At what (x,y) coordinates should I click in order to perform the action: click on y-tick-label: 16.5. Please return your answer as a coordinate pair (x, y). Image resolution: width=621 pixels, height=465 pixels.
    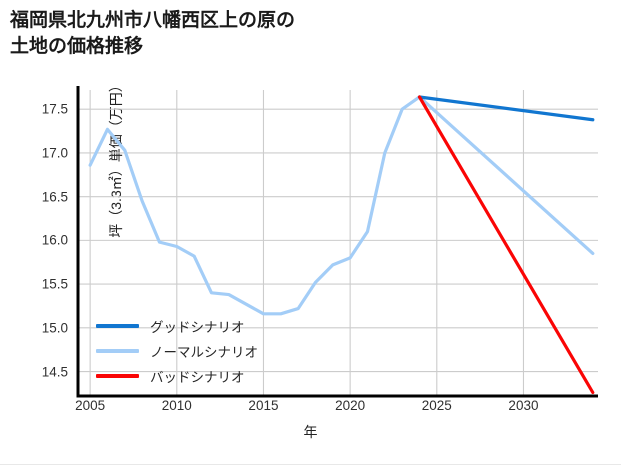
    Looking at the image, I should click on (54, 197).